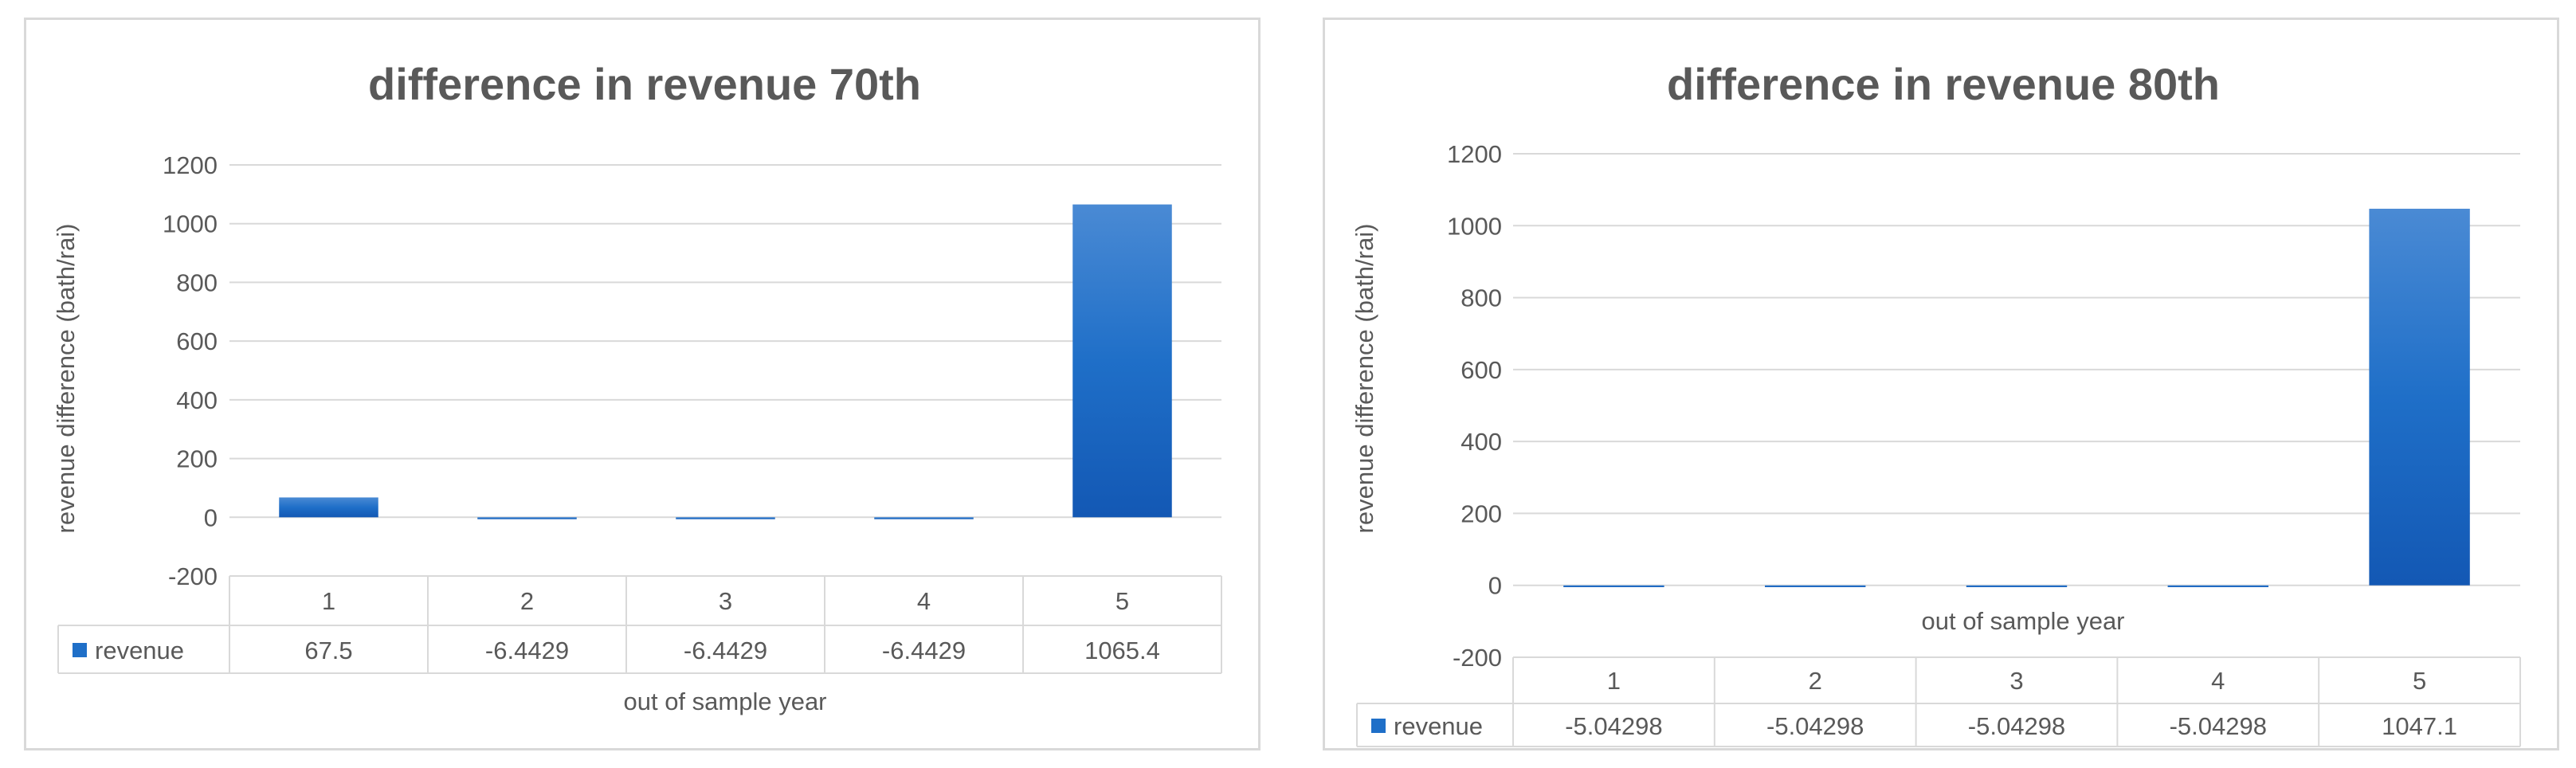  I want to click on table-value: 1065.4, so click(1122, 650).